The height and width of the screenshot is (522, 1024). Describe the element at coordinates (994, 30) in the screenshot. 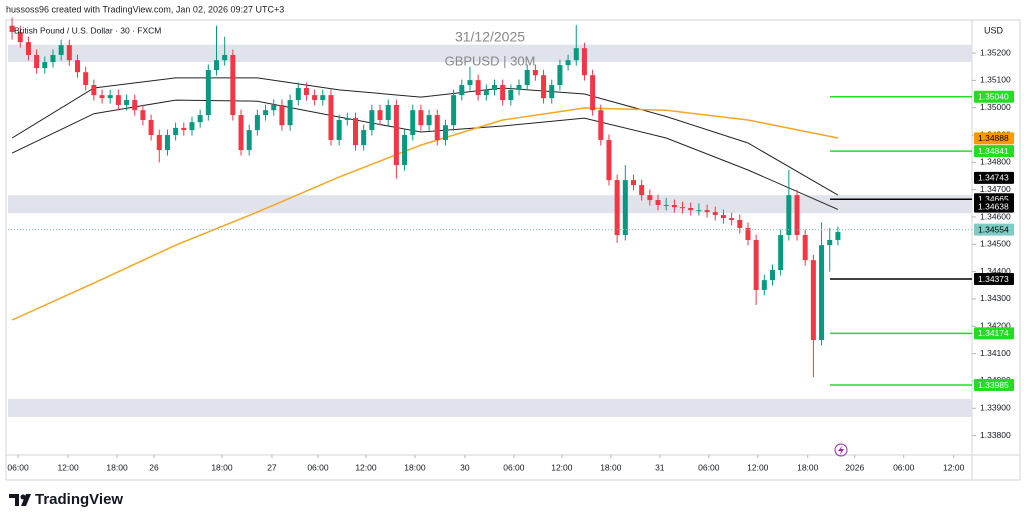

I see `currency: USD` at that location.